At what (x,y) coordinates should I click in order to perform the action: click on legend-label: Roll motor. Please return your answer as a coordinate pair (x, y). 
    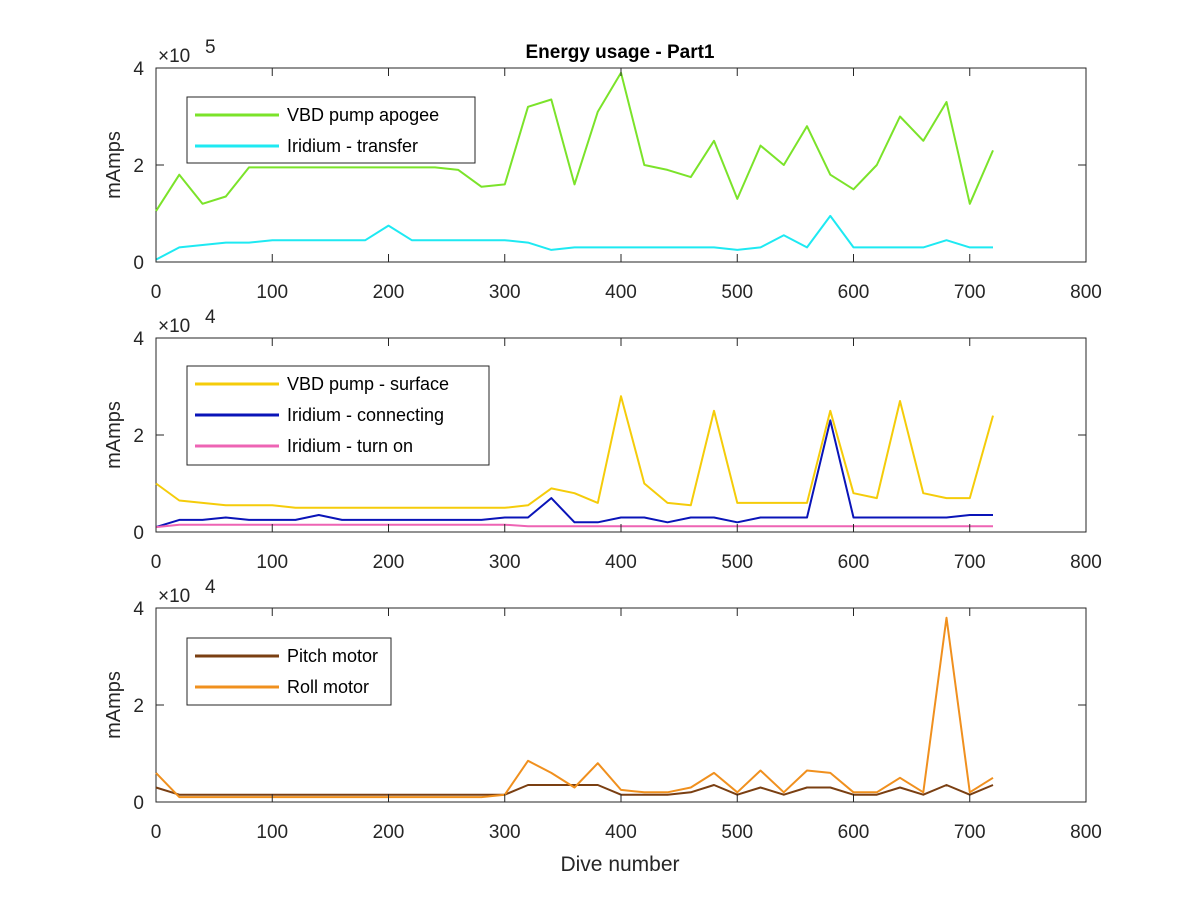
    Looking at the image, I should click on (328, 687).